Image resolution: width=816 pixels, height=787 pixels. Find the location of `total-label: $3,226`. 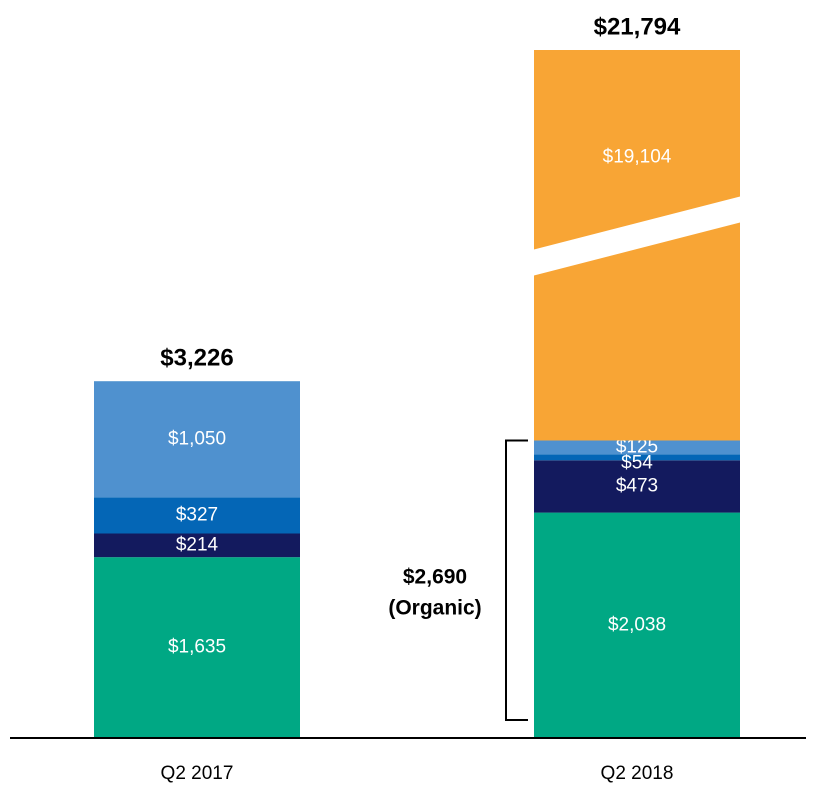

total-label: $3,226 is located at coordinates (196, 358).